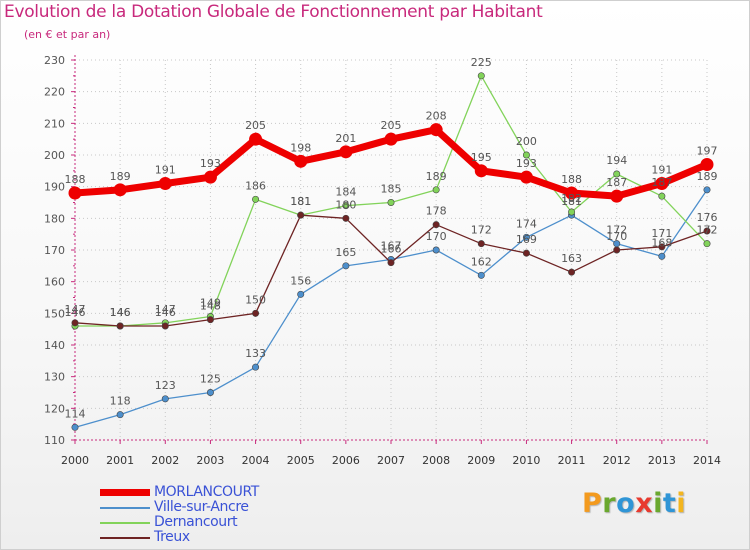  I want to click on x-tick-label: 2005, so click(301, 460).